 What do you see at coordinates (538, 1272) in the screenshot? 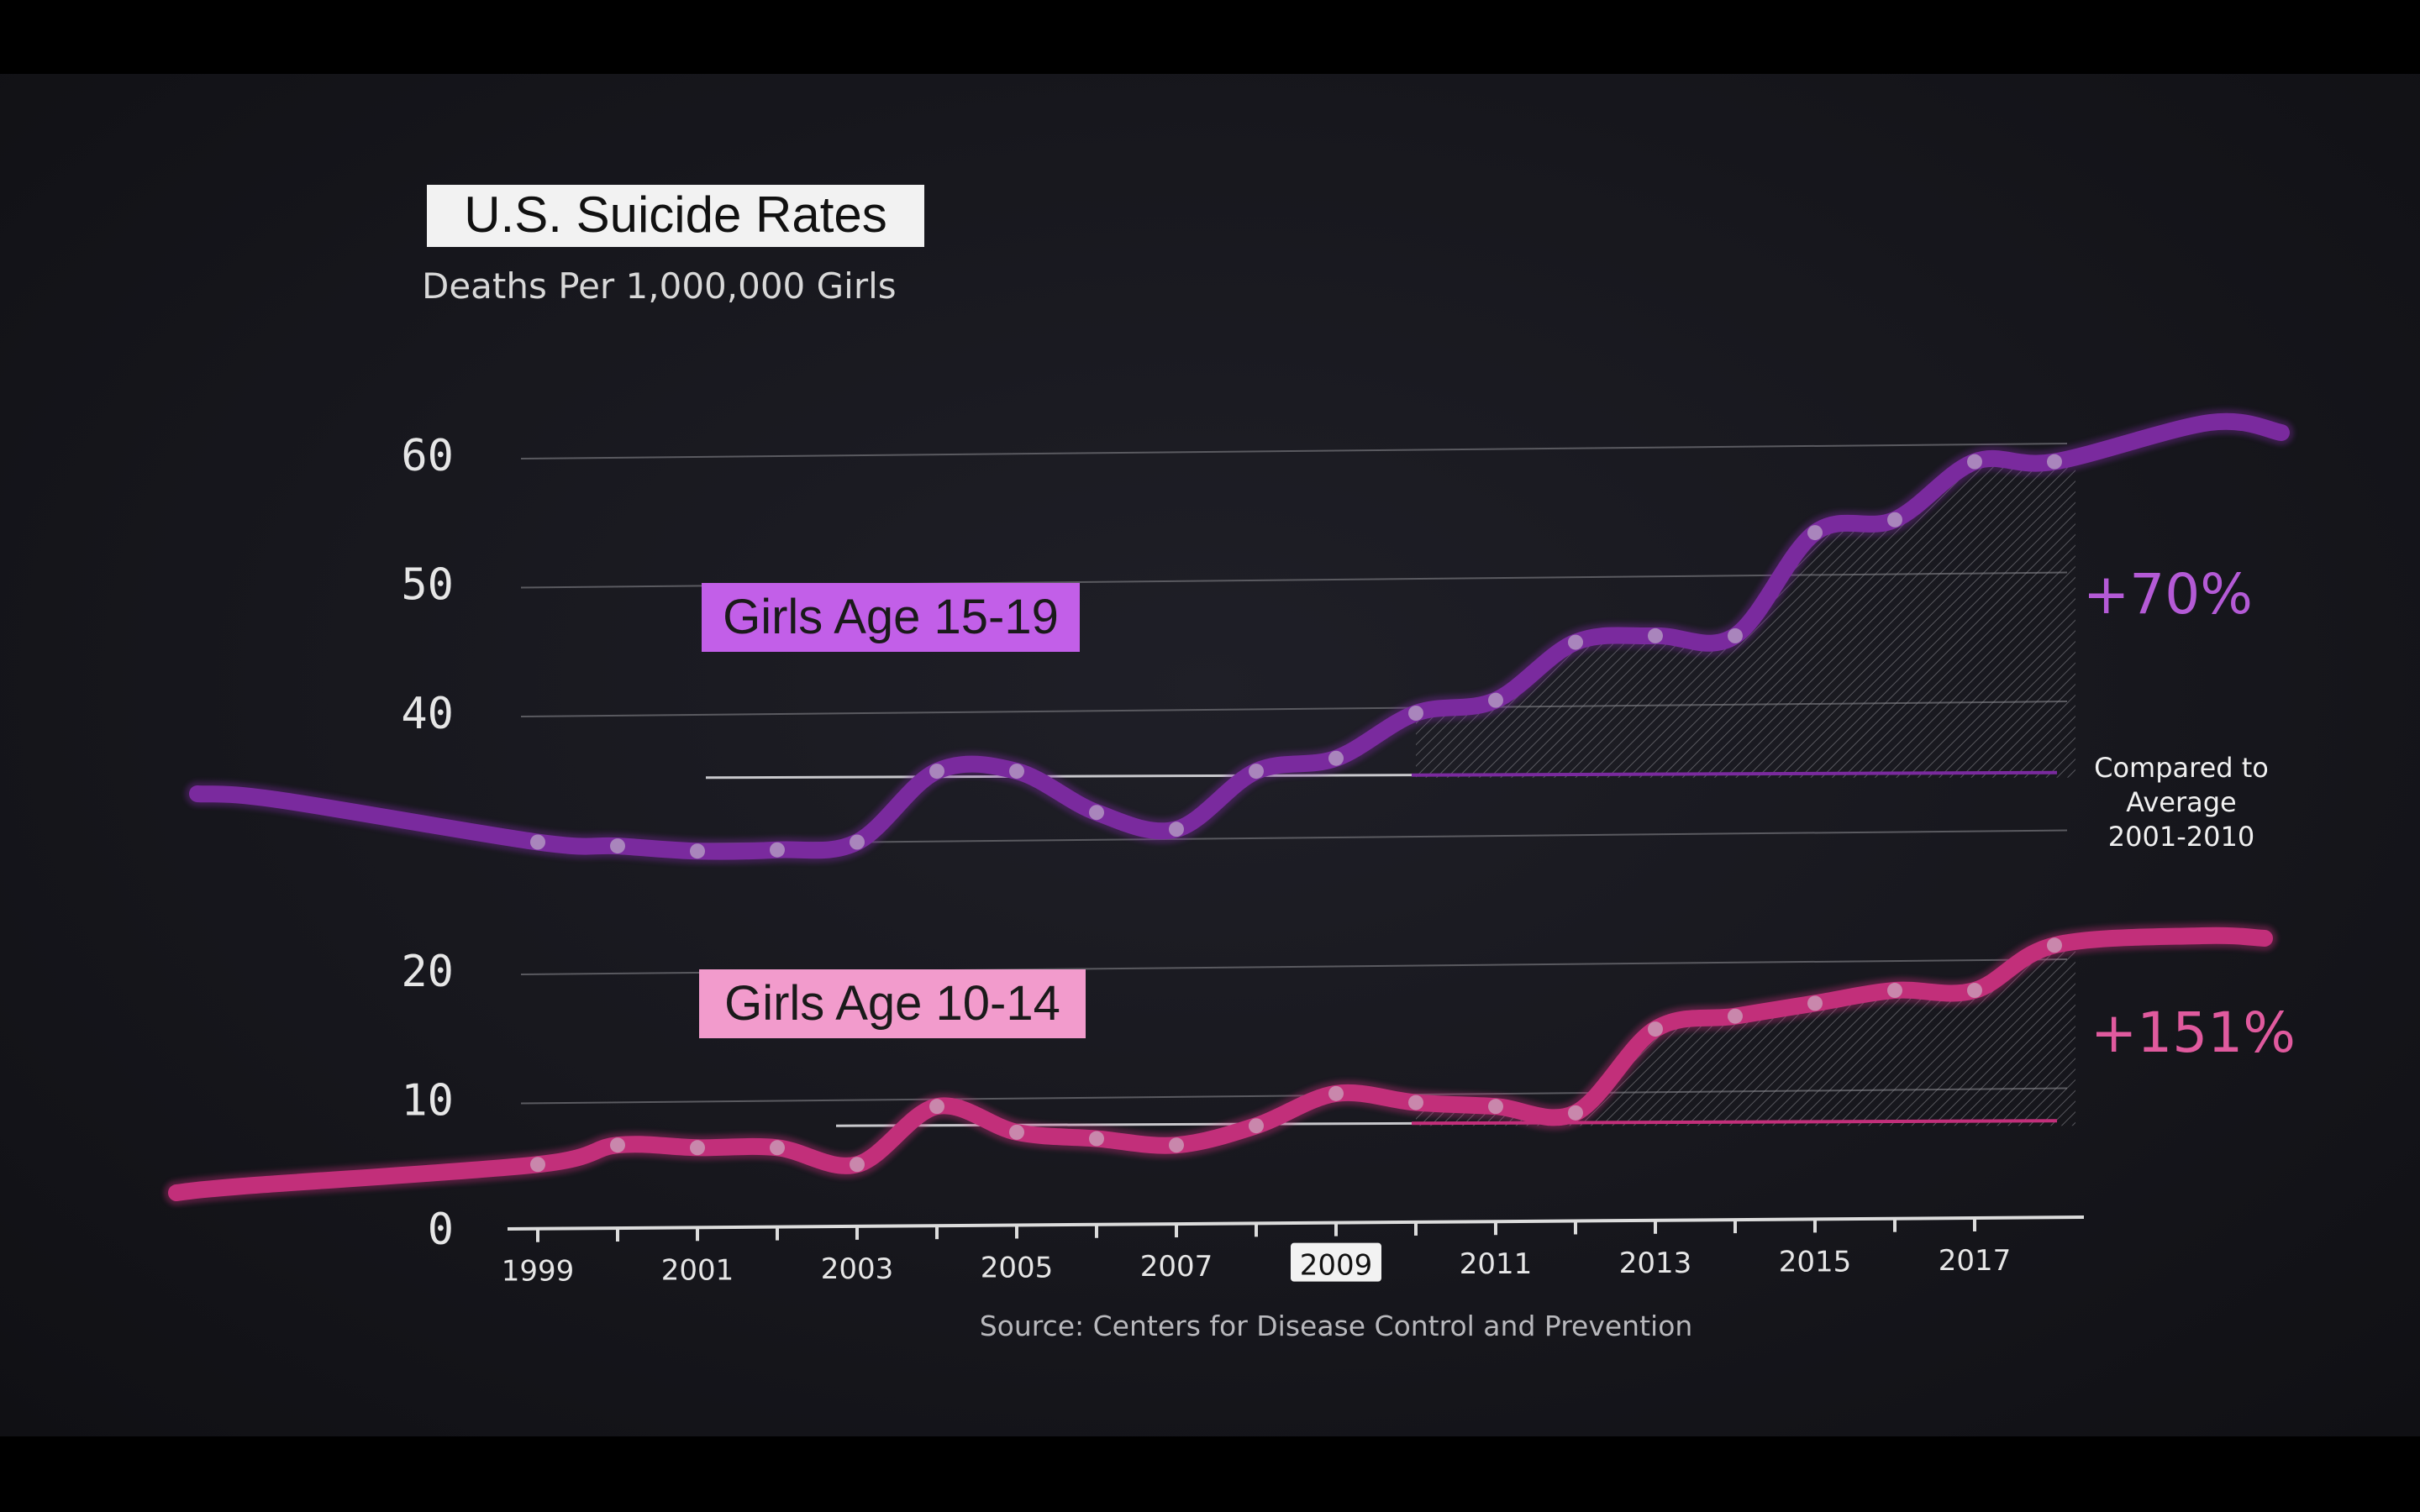
I see `x-tick-label: 1999` at bounding box center [538, 1272].